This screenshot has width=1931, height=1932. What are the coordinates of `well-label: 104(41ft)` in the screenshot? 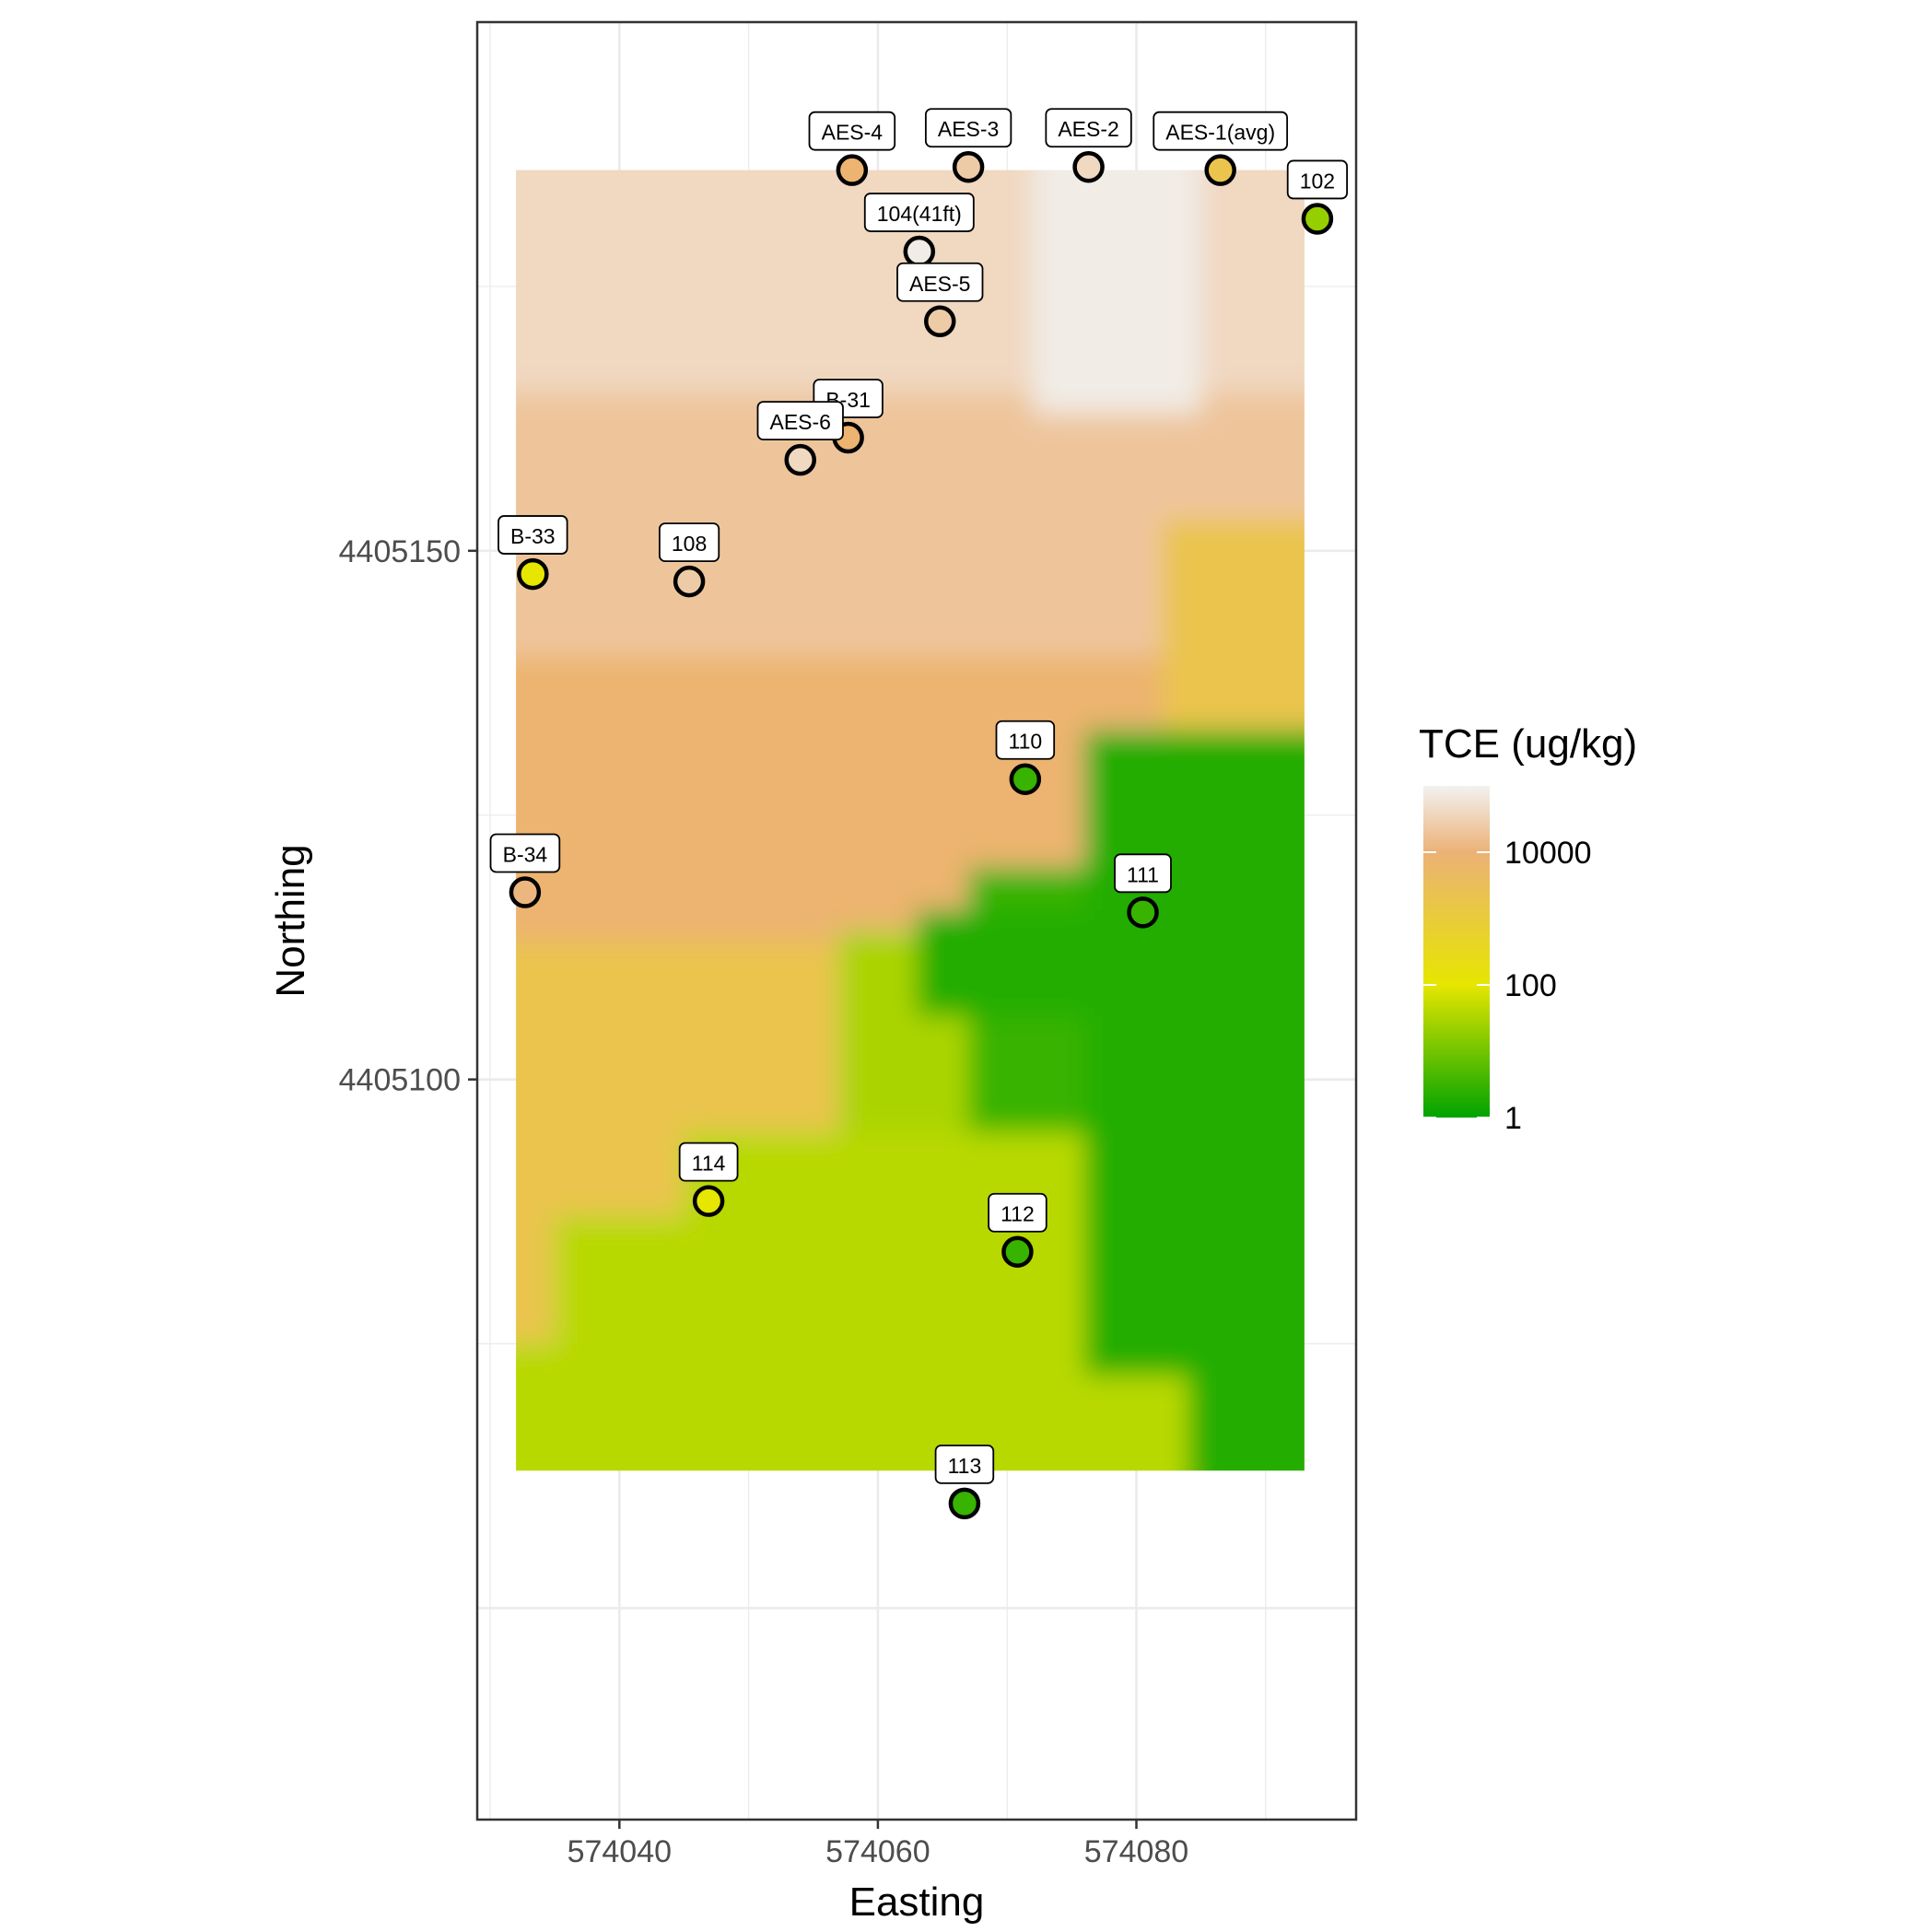 It's located at (919, 212).